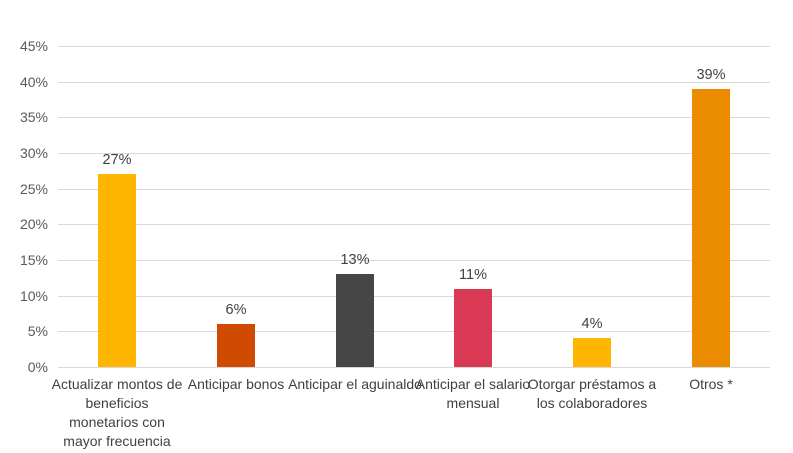  Describe the element at coordinates (414, 46) in the screenshot. I see `gridline-45%` at that location.